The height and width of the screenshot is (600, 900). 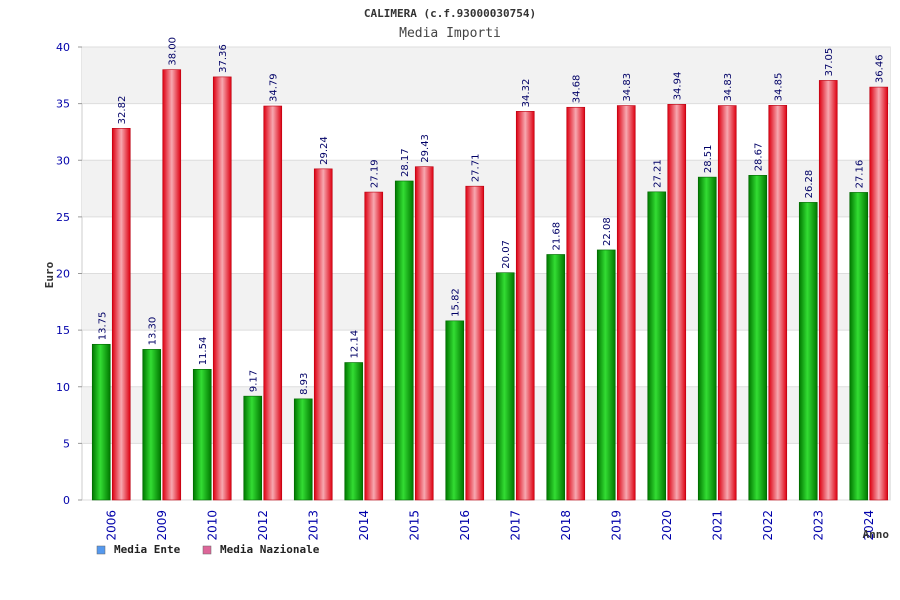 I want to click on y-tick-label: 10, so click(x=63, y=387).